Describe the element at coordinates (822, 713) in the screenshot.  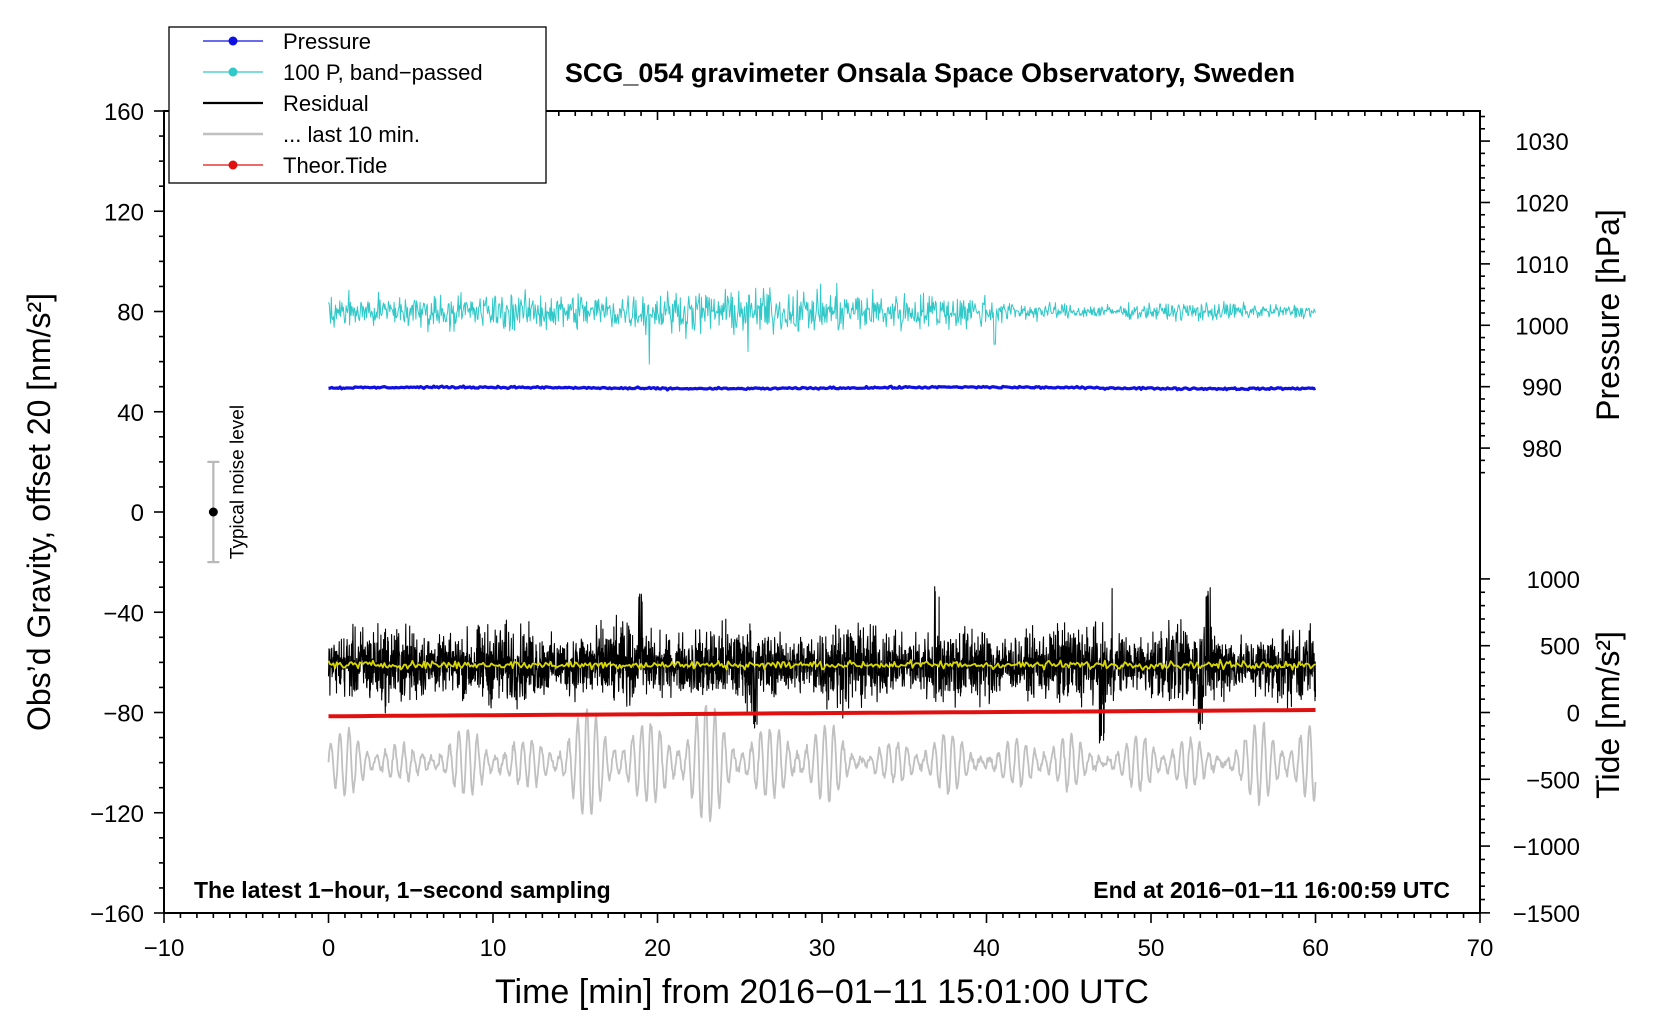
I see `series-theor-tide` at that location.